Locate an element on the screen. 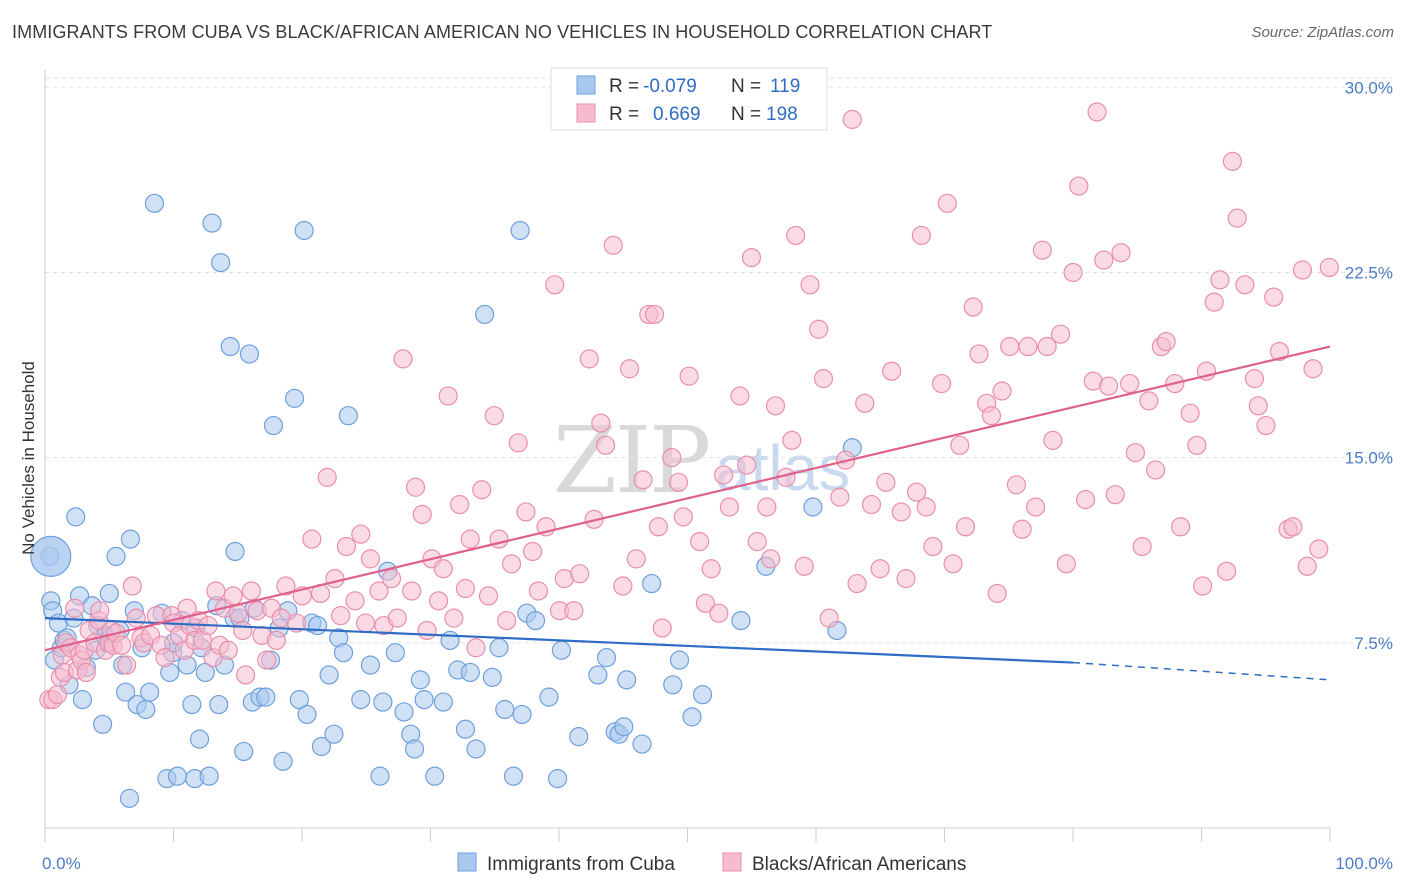  bottom-legend-swatch-cuba is located at coordinates (467, 862).